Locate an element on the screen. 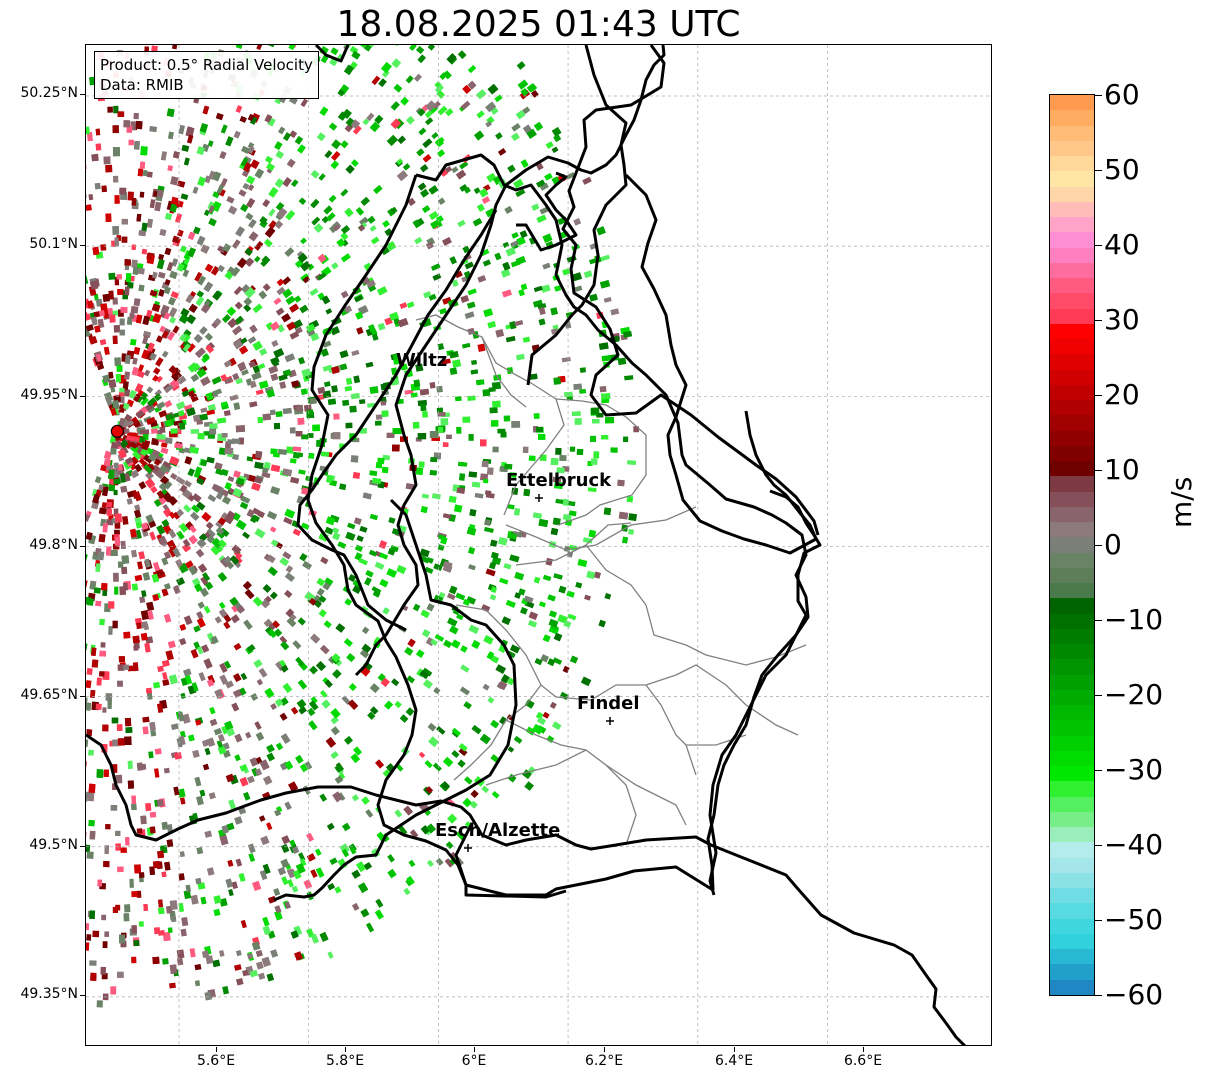 The height and width of the screenshot is (1081, 1207). colorbar-tick-label: −30 is located at coordinates (1134, 769).